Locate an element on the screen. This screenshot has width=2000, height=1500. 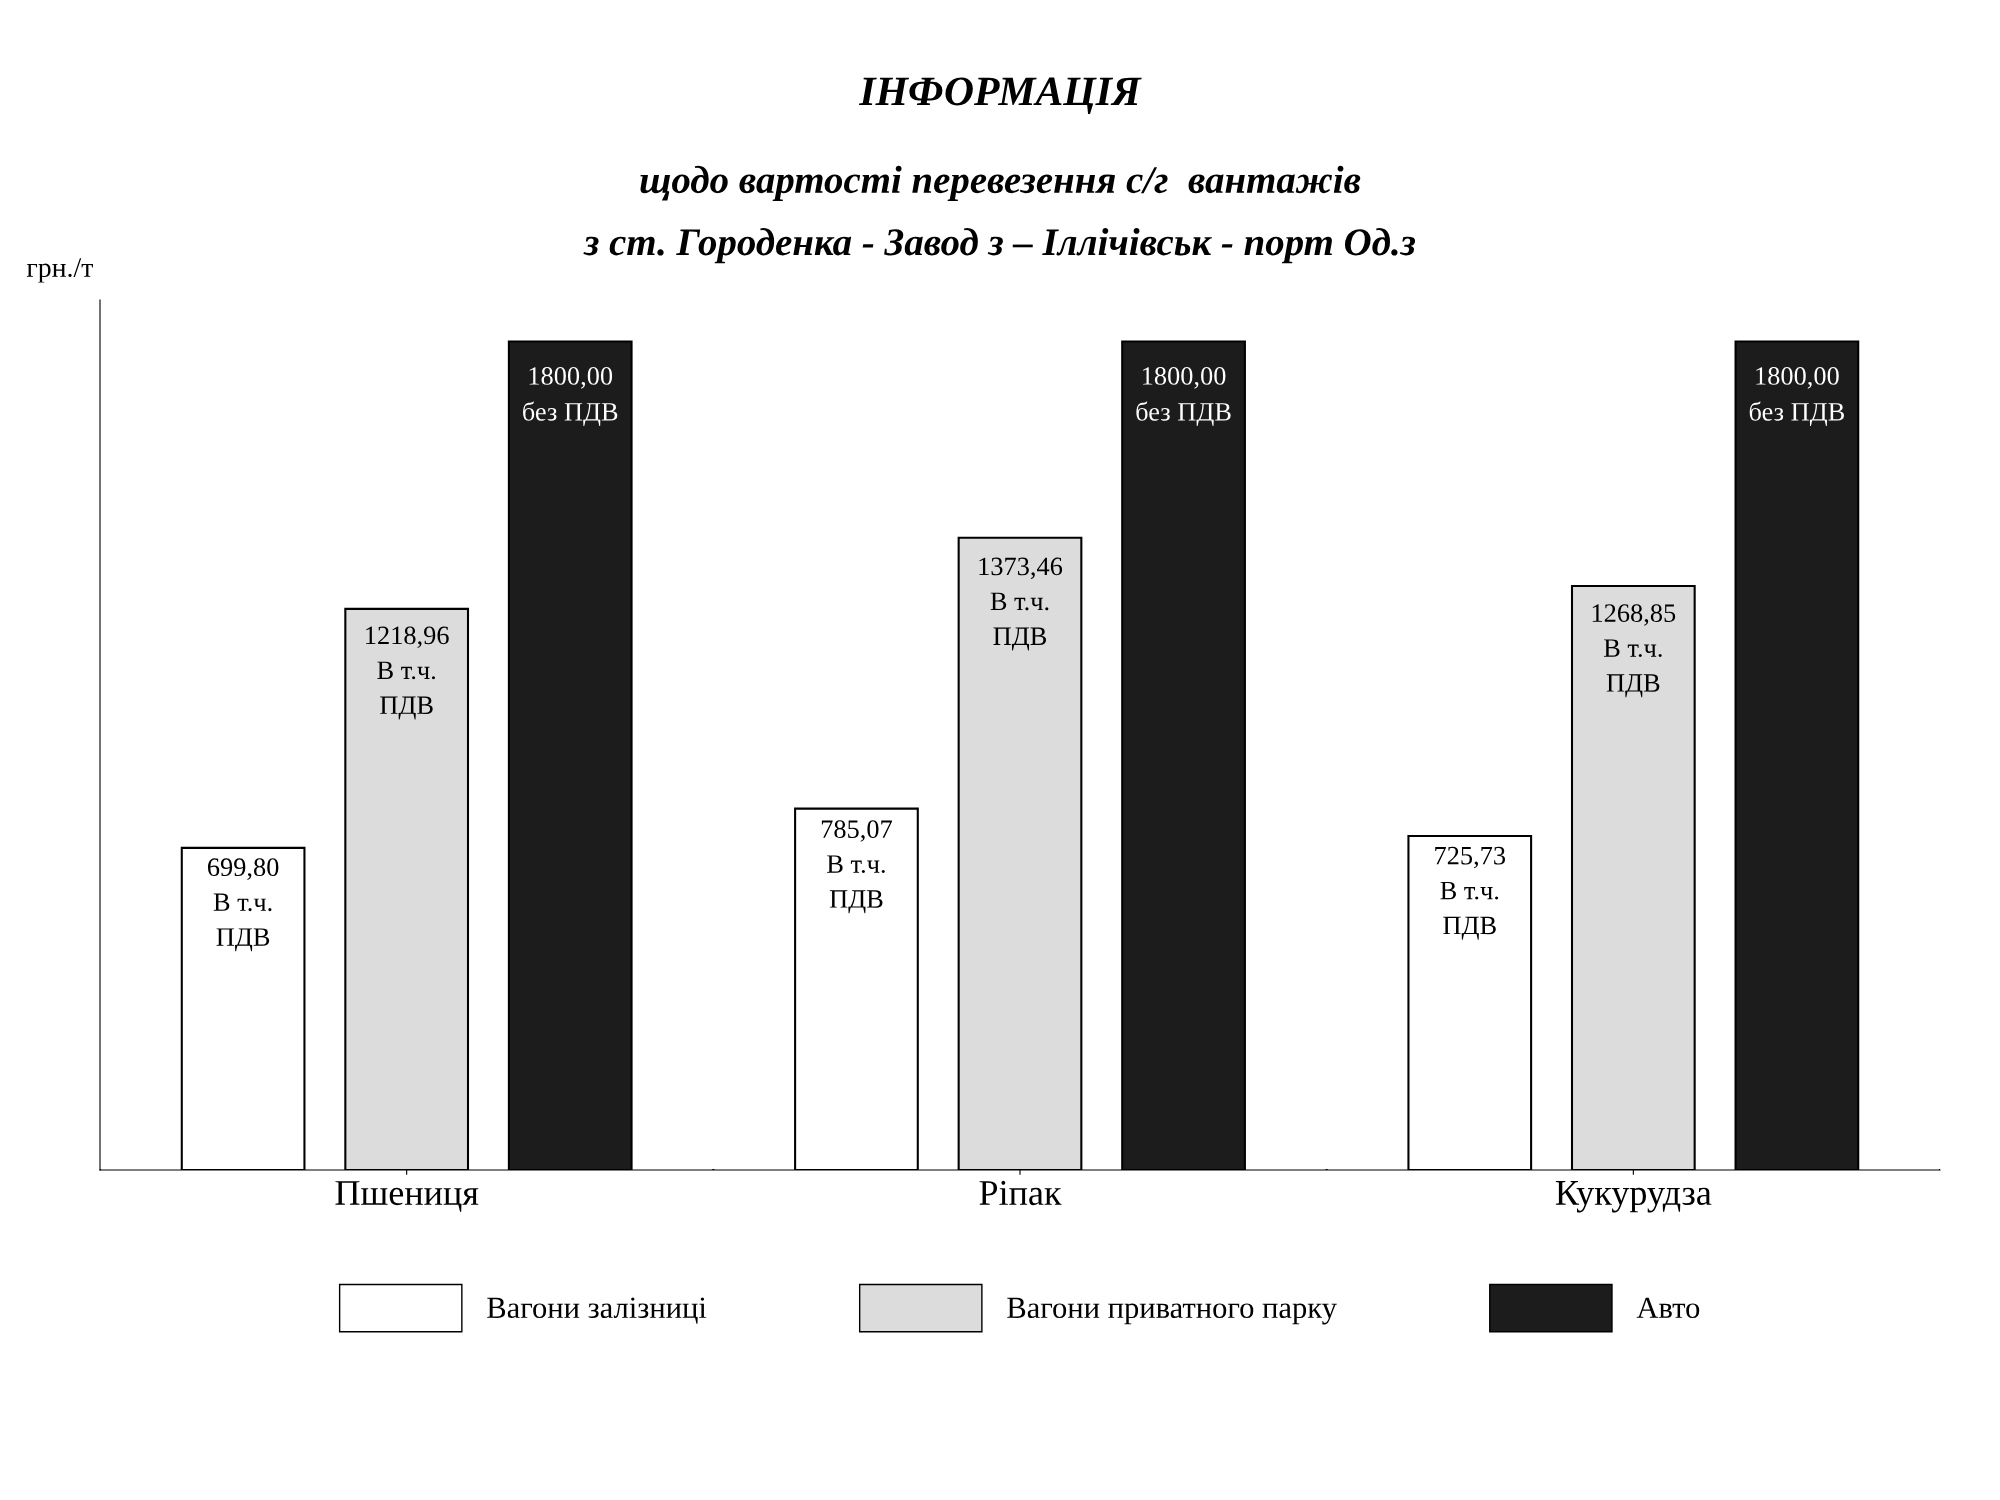
data-label: 785,07 В т.ч. ПДВ is located at coordinates (856, 867).